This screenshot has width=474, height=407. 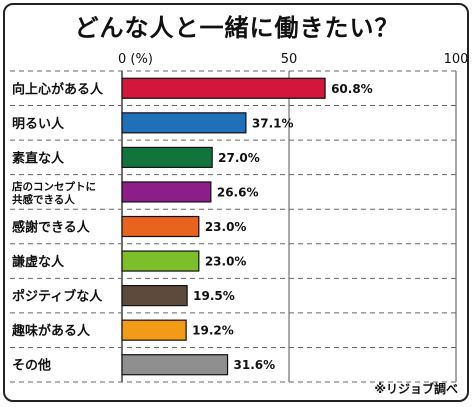 I want to click on category-label-8: 趣味がある人, so click(x=51, y=331).